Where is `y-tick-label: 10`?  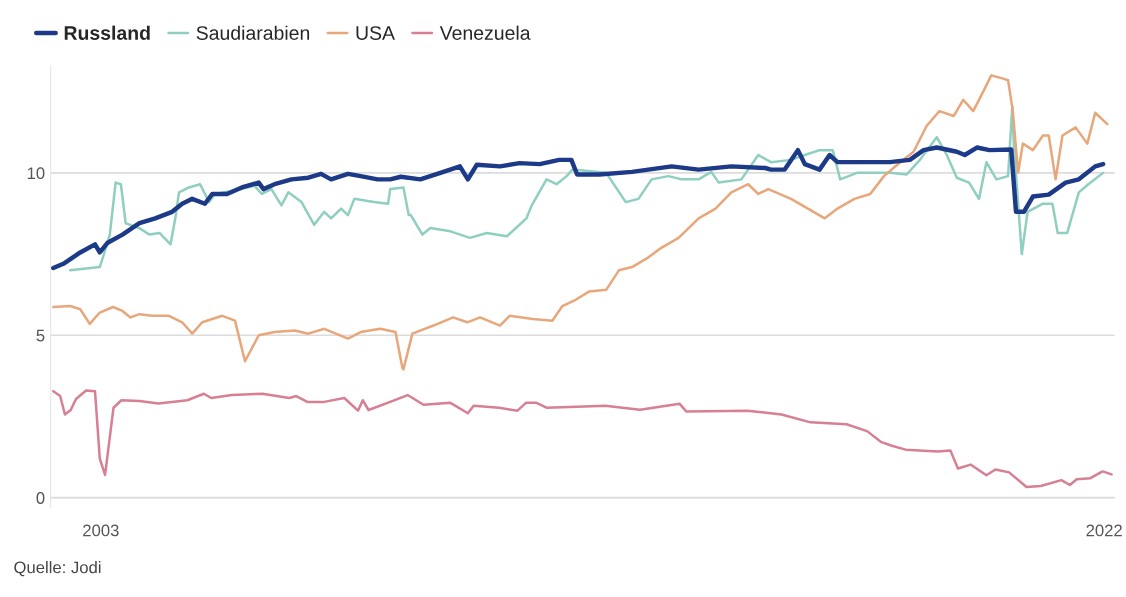 y-tick-label: 10 is located at coordinates (36, 173).